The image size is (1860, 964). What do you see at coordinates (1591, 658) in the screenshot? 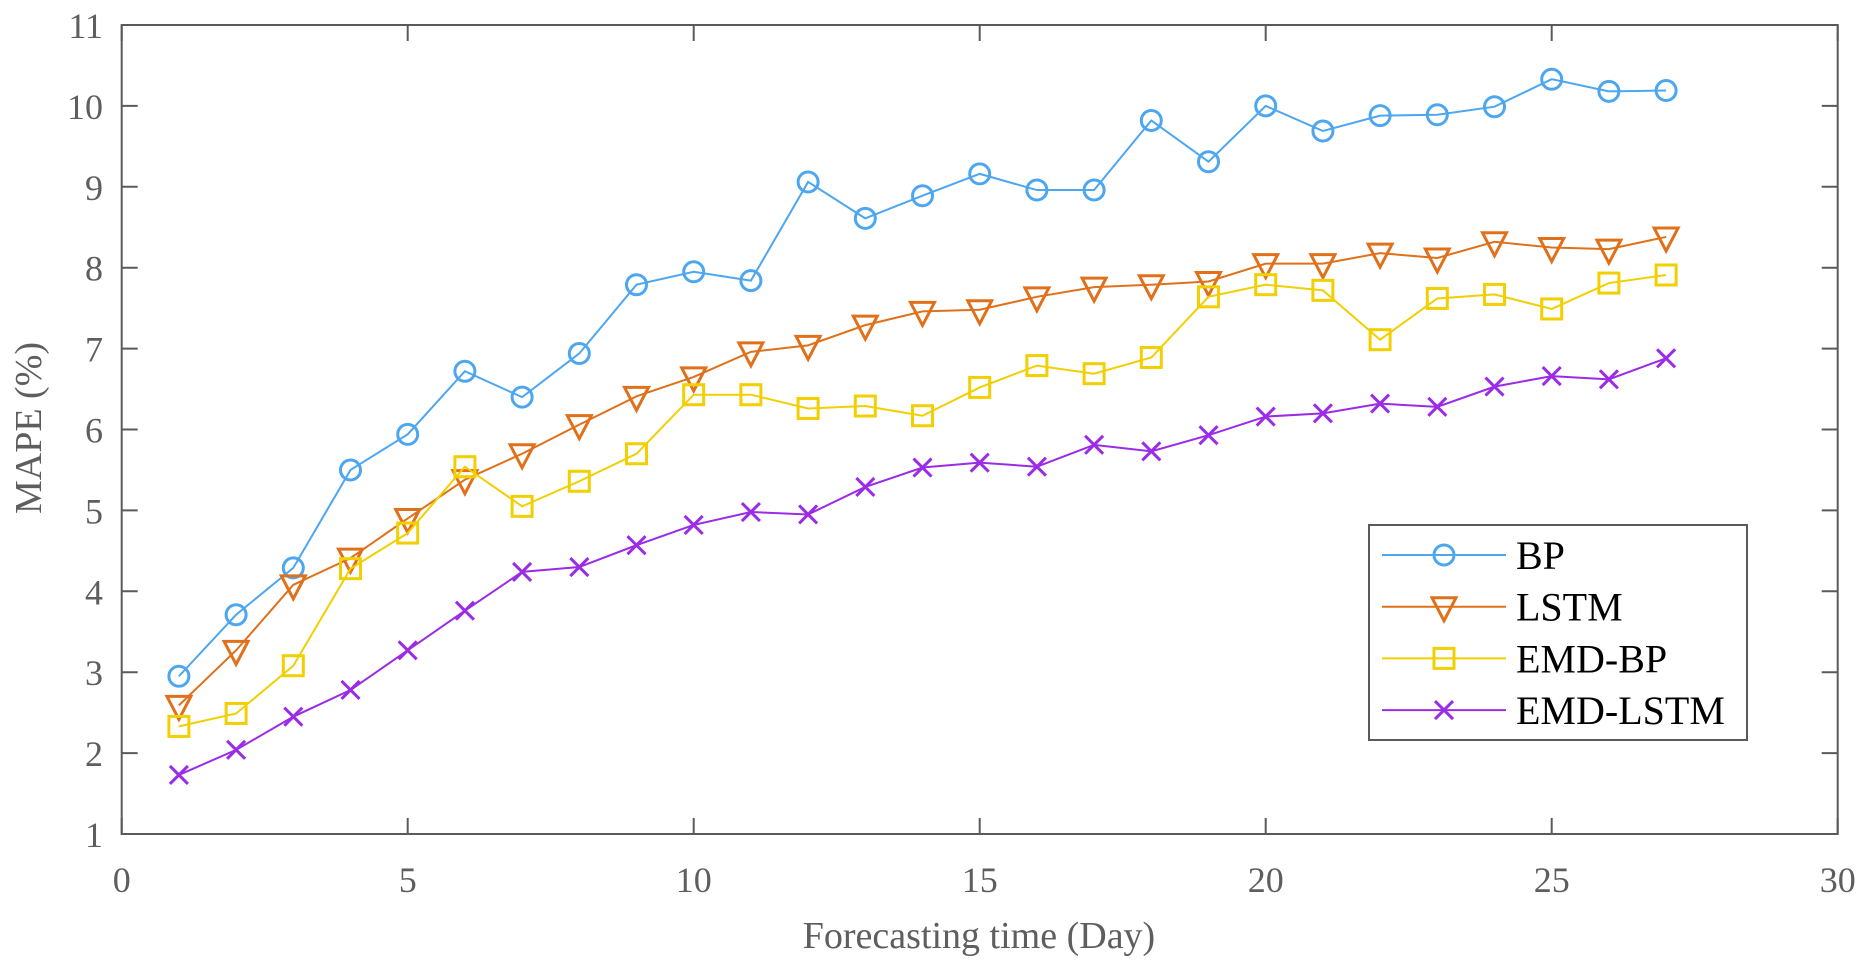
I see `legend-label: EMD-BP` at bounding box center [1591, 658].